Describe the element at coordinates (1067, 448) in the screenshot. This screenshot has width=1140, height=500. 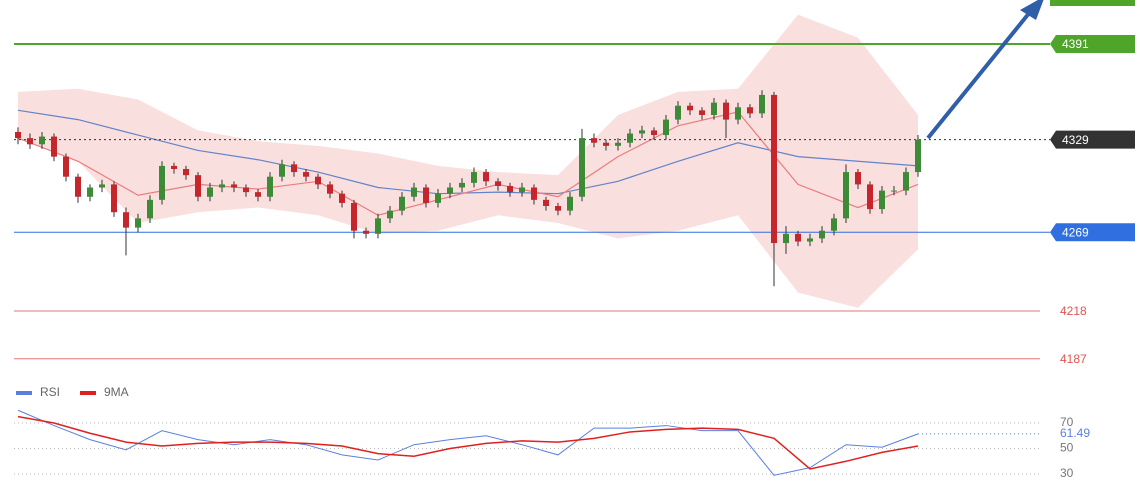
I see `y-tick-label: 50` at that location.